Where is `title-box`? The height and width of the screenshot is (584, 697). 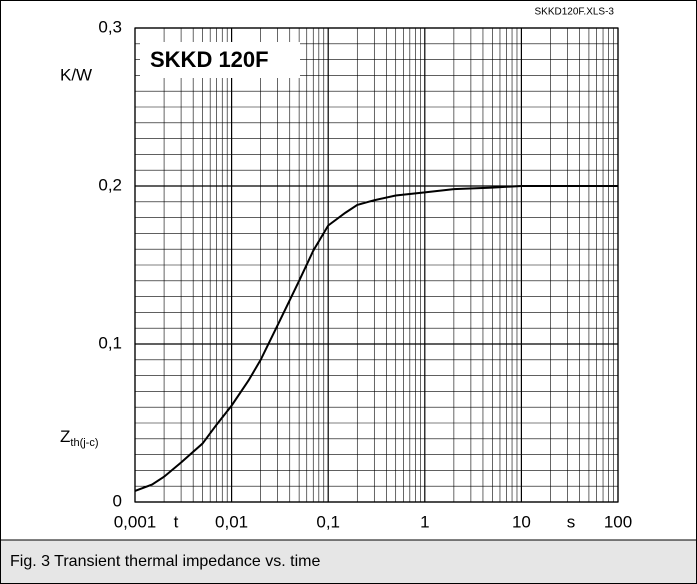
title-box is located at coordinates (220, 60).